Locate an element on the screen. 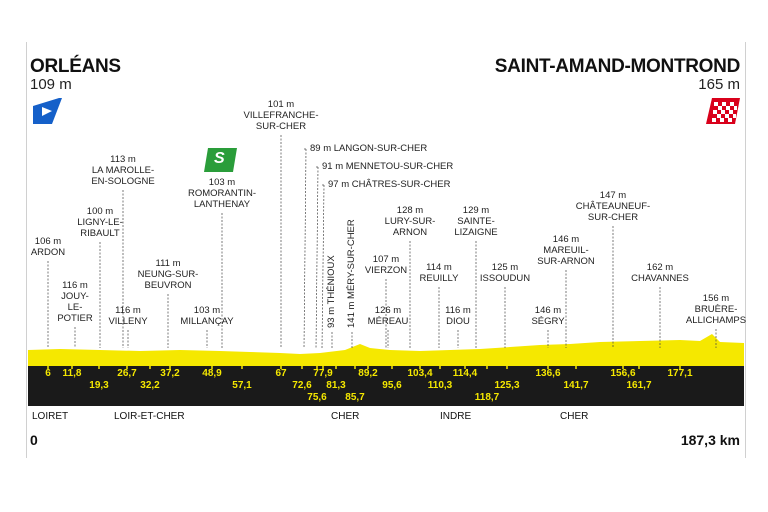 The image size is (768, 512). km-ticks is located at coordinates (364, 367).